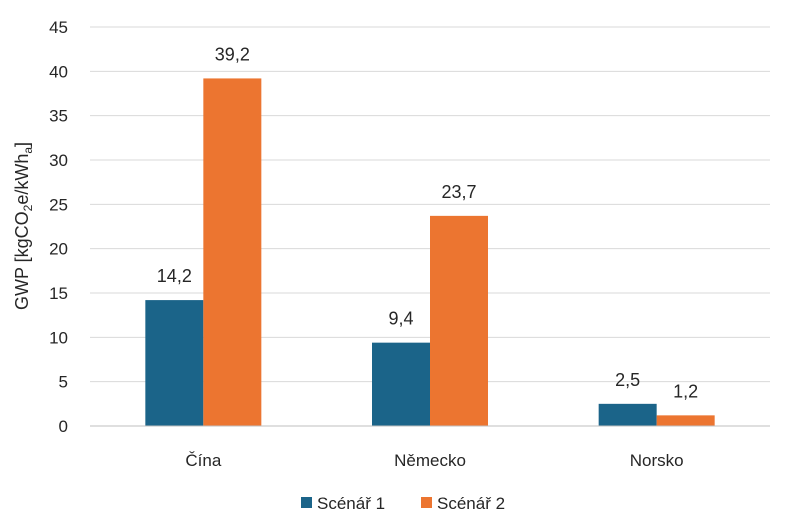 This screenshot has height=517, width=800. I want to click on y-tick-label: 0, so click(63, 426).